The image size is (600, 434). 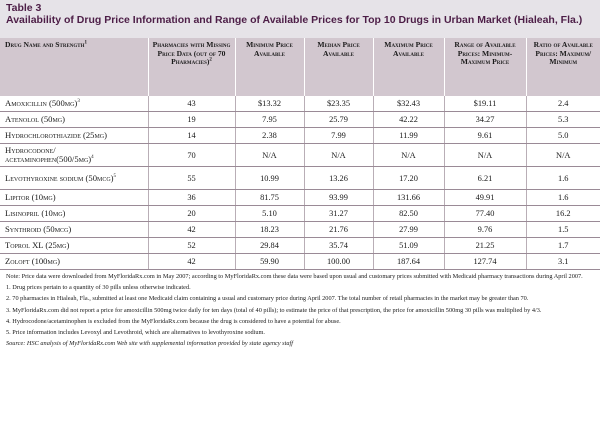 What do you see at coordinates (56, 135) in the screenshot?
I see `drug-name: Hydrochlorothiazide (25mg)` at bounding box center [56, 135].